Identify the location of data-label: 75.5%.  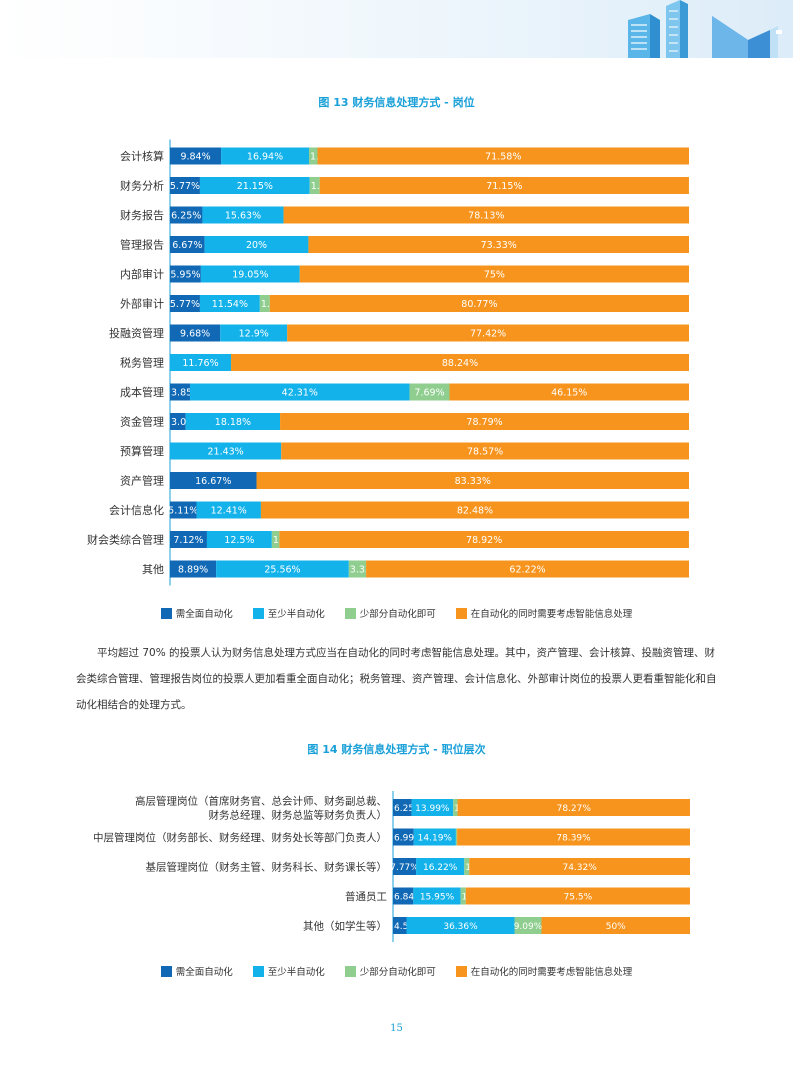
(578, 898).